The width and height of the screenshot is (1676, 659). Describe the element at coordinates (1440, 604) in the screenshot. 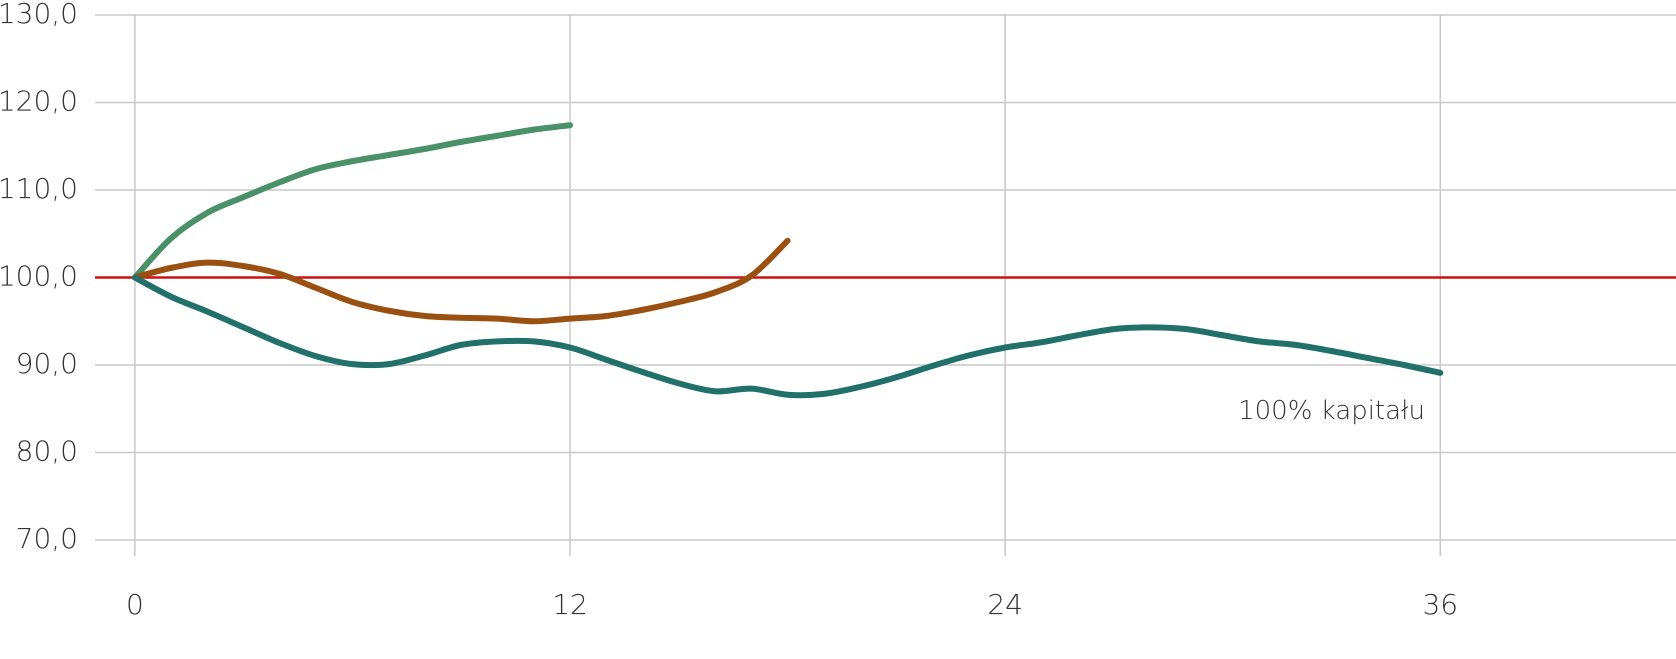

I see `x-tick-label: 36` at that location.